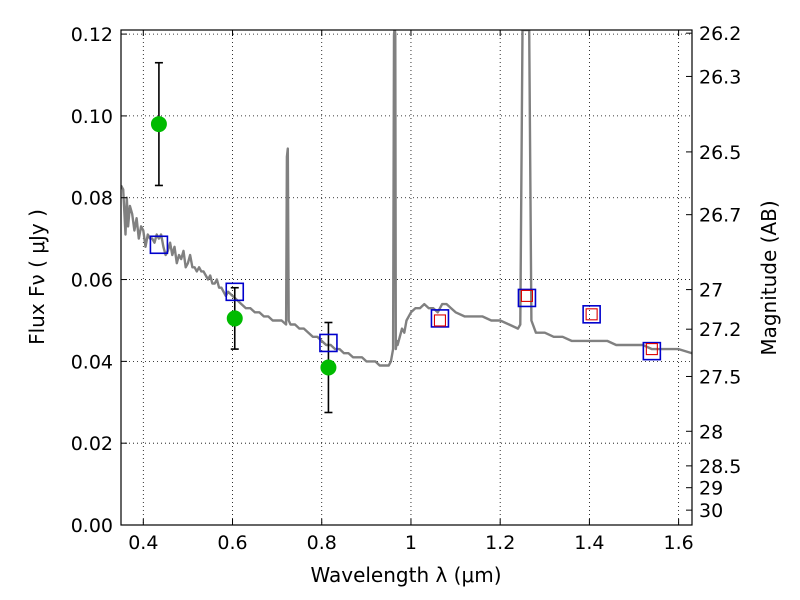 The width and height of the screenshot is (800, 600). Describe the element at coordinates (720, 377) in the screenshot. I see `mag-tick-label: 27.5` at that location.